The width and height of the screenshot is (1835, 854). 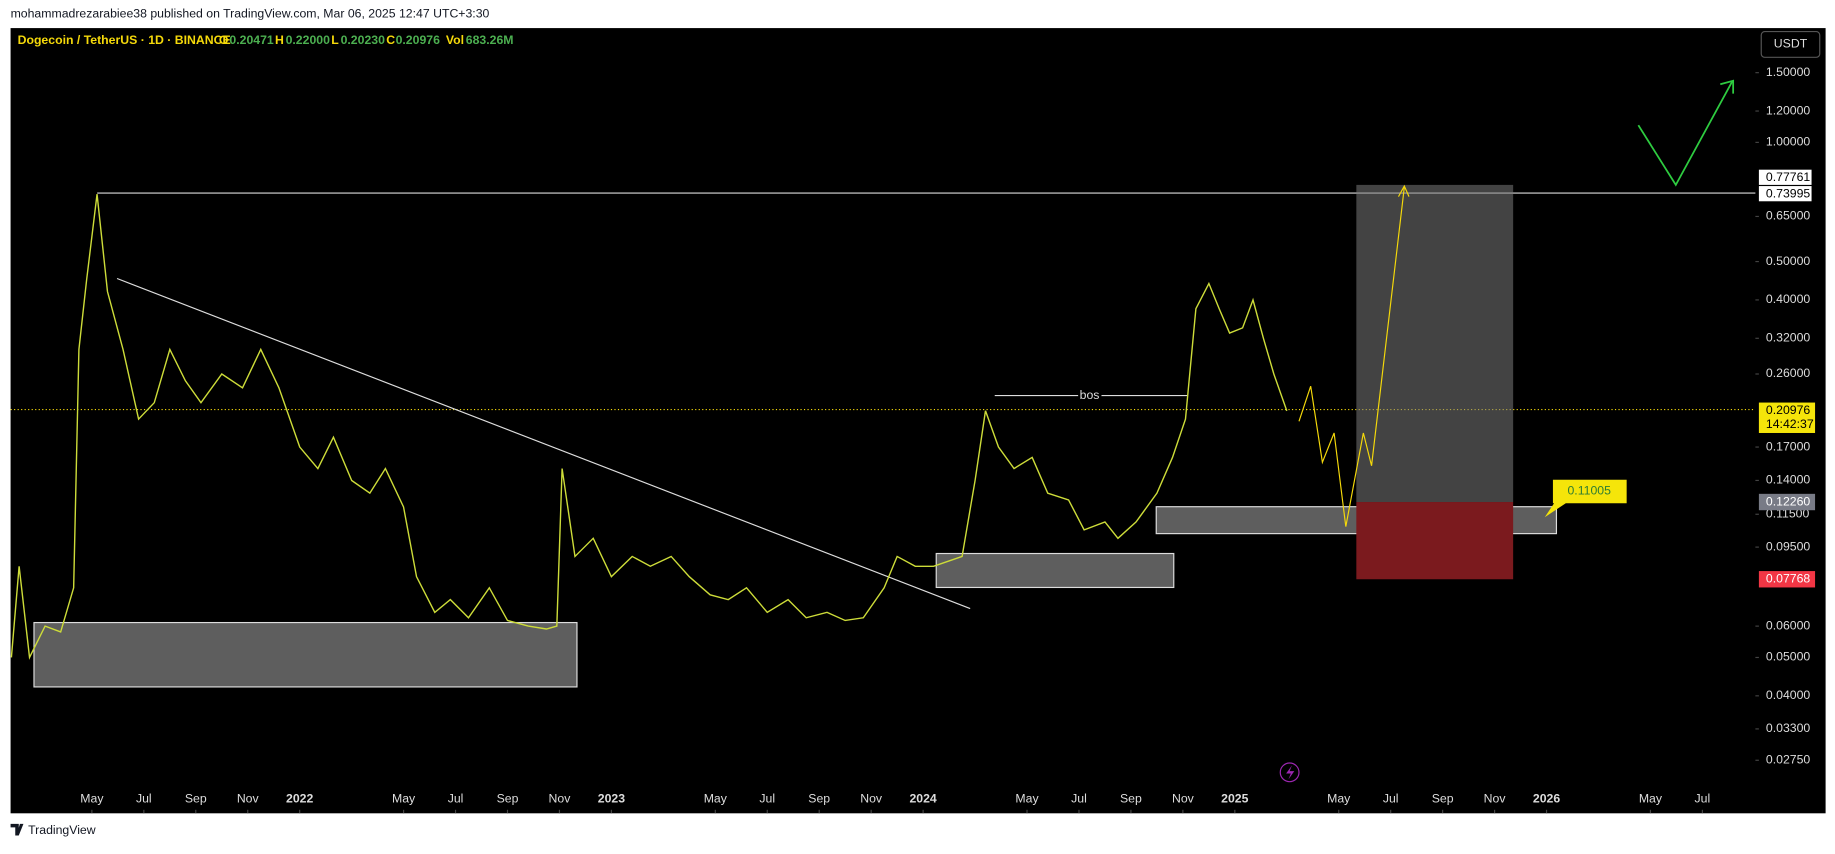 I want to click on button-label: USDT, so click(x=1791, y=44).